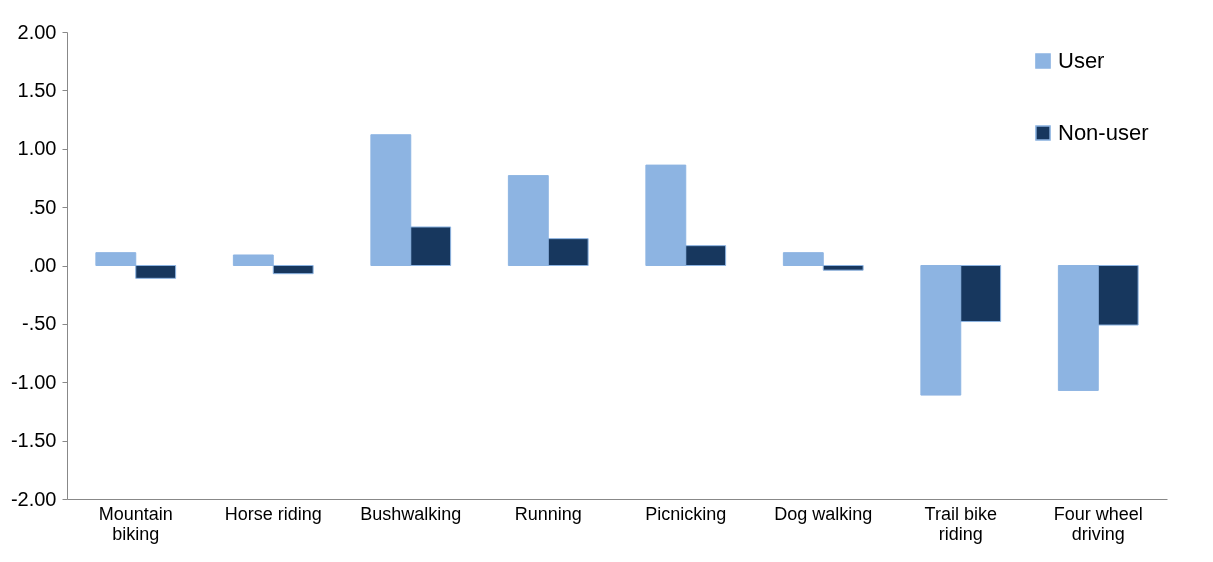  I want to click on y-tick-label: -1.50, so click(33, 440).